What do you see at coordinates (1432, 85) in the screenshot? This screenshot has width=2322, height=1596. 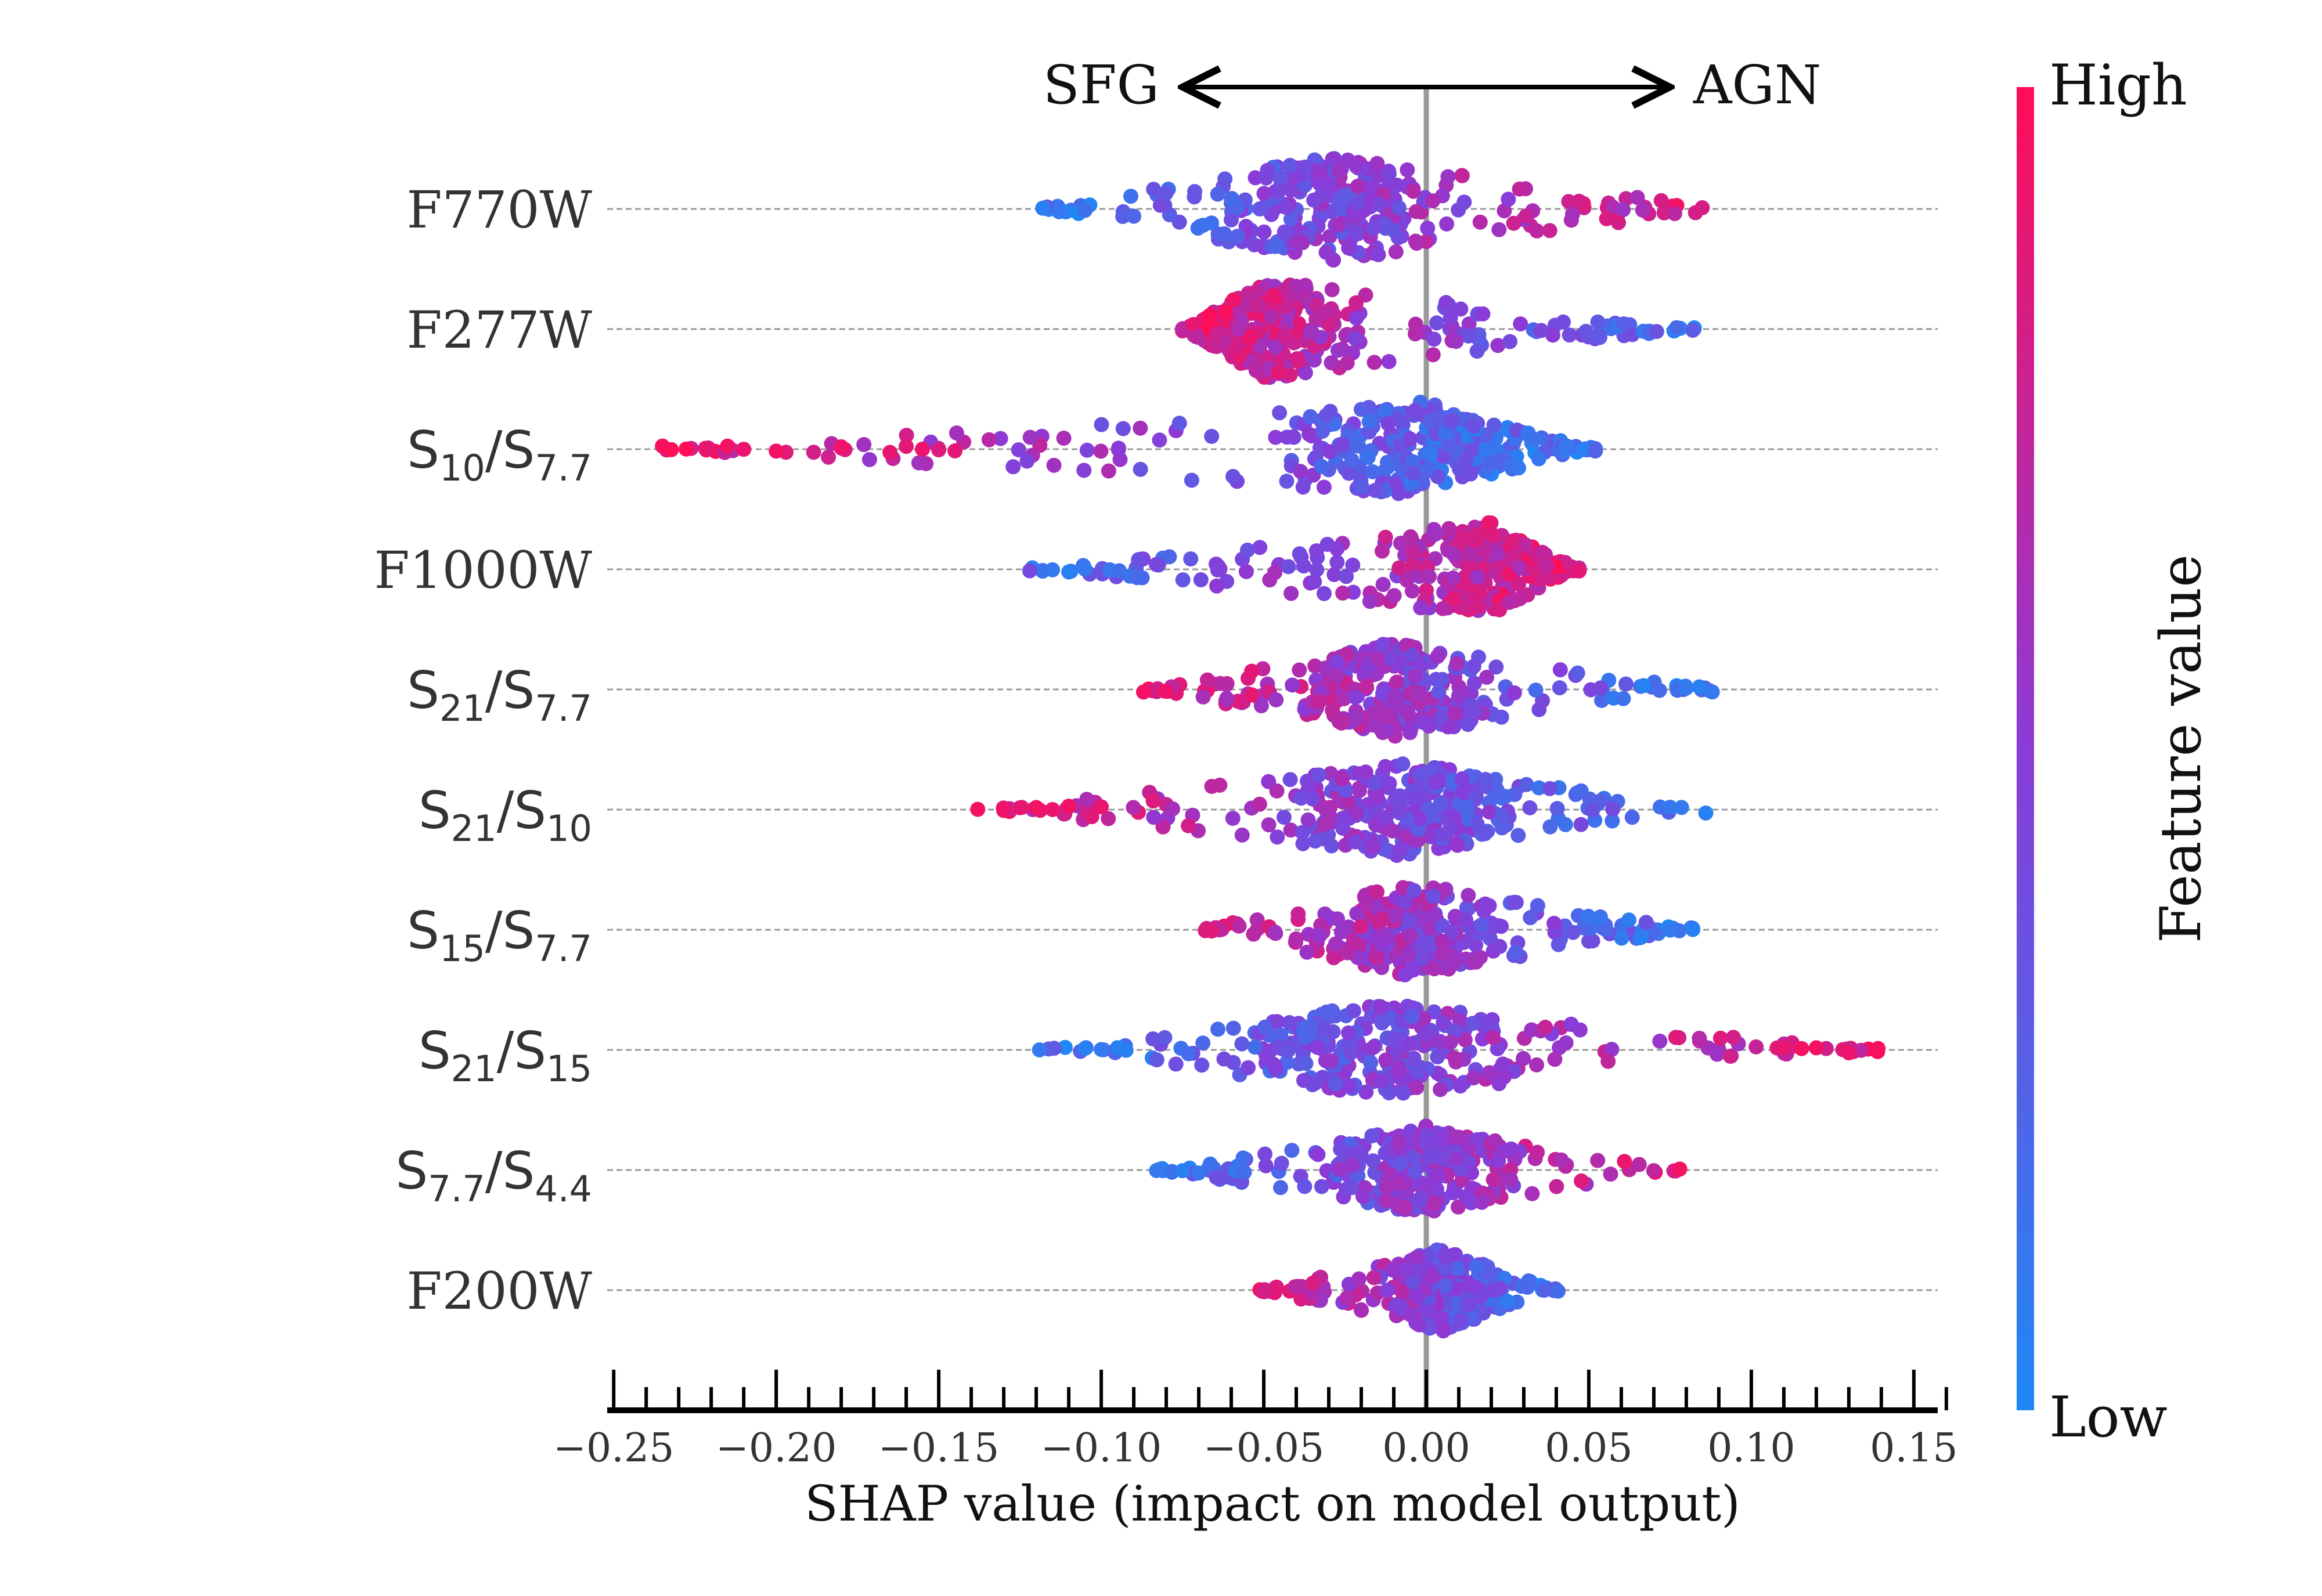 I see `direction-arrow: SFG AGN` at bounding box center [1432, 85].